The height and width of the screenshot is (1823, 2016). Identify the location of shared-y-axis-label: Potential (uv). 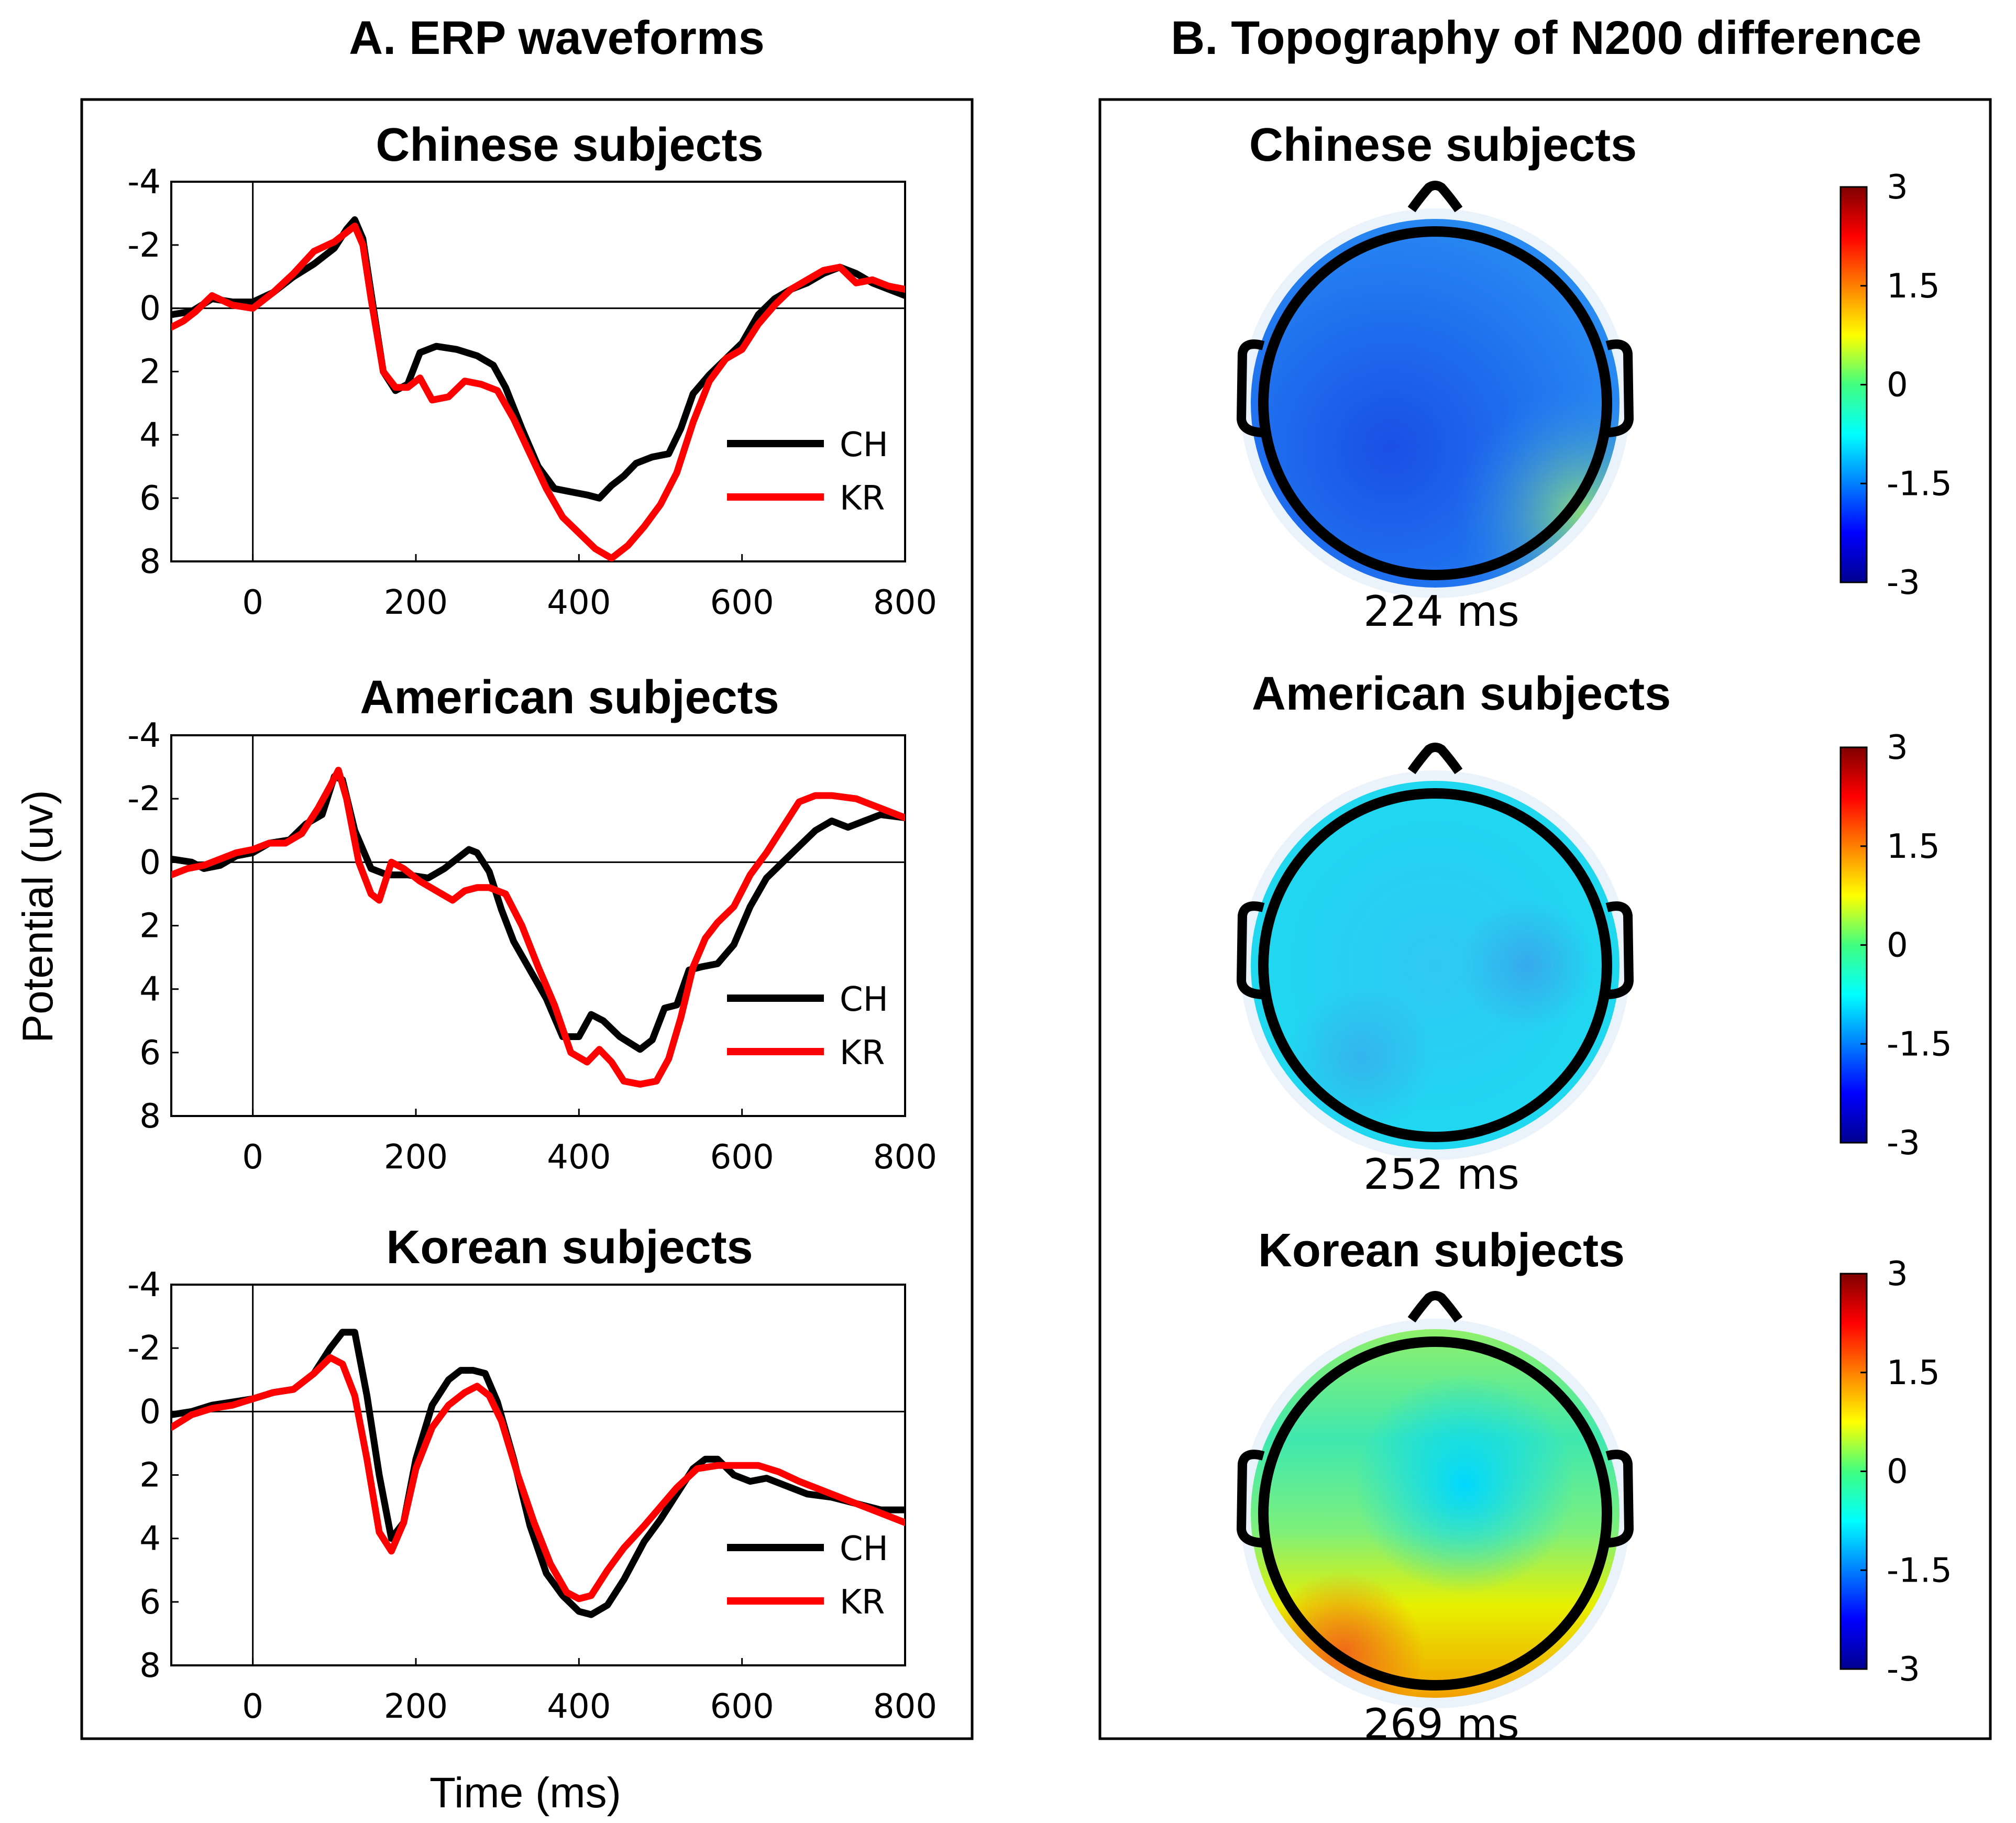
(38, 916).